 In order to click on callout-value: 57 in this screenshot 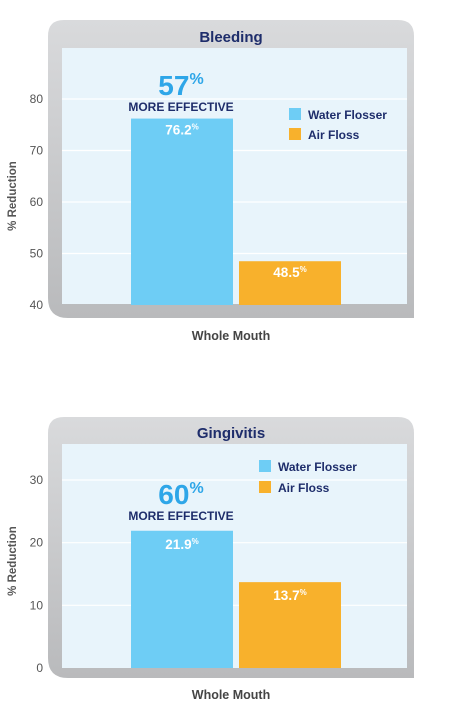, I will do `click(173, 85)`.